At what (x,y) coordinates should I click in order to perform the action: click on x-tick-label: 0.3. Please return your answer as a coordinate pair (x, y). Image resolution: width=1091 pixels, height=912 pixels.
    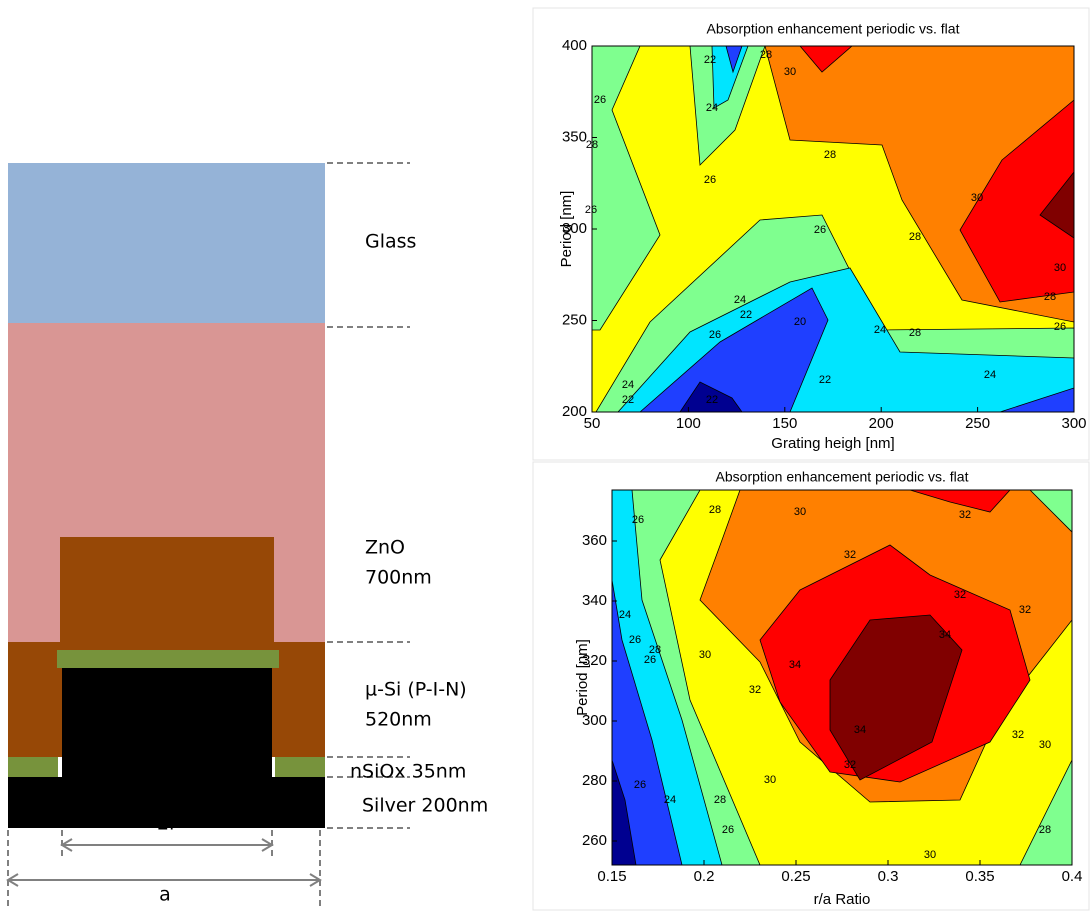
    Looking at the image, I should click on (888, 876).